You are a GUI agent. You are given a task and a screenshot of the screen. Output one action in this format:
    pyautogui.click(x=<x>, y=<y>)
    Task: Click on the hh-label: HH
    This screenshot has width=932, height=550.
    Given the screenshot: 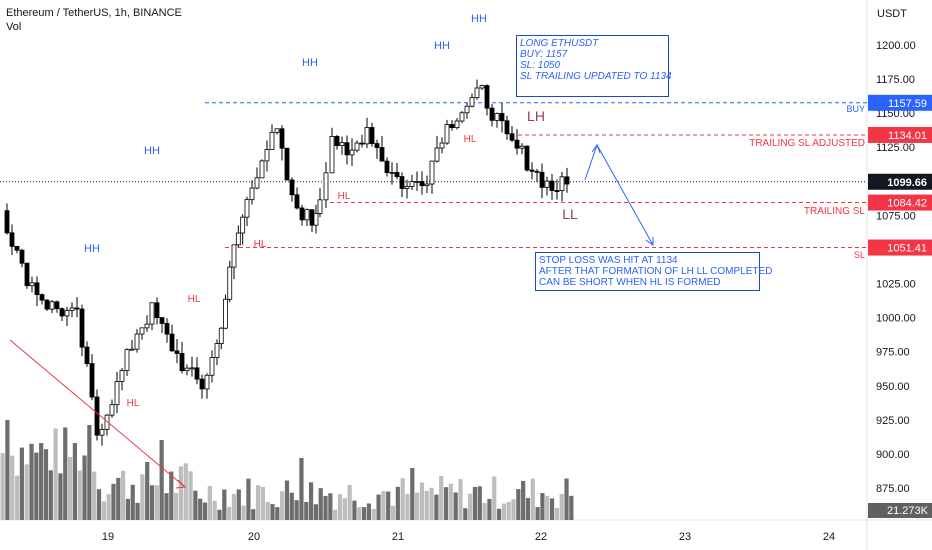 What is the action you would take?
    pyautogui.click(x=152, y=151)
    